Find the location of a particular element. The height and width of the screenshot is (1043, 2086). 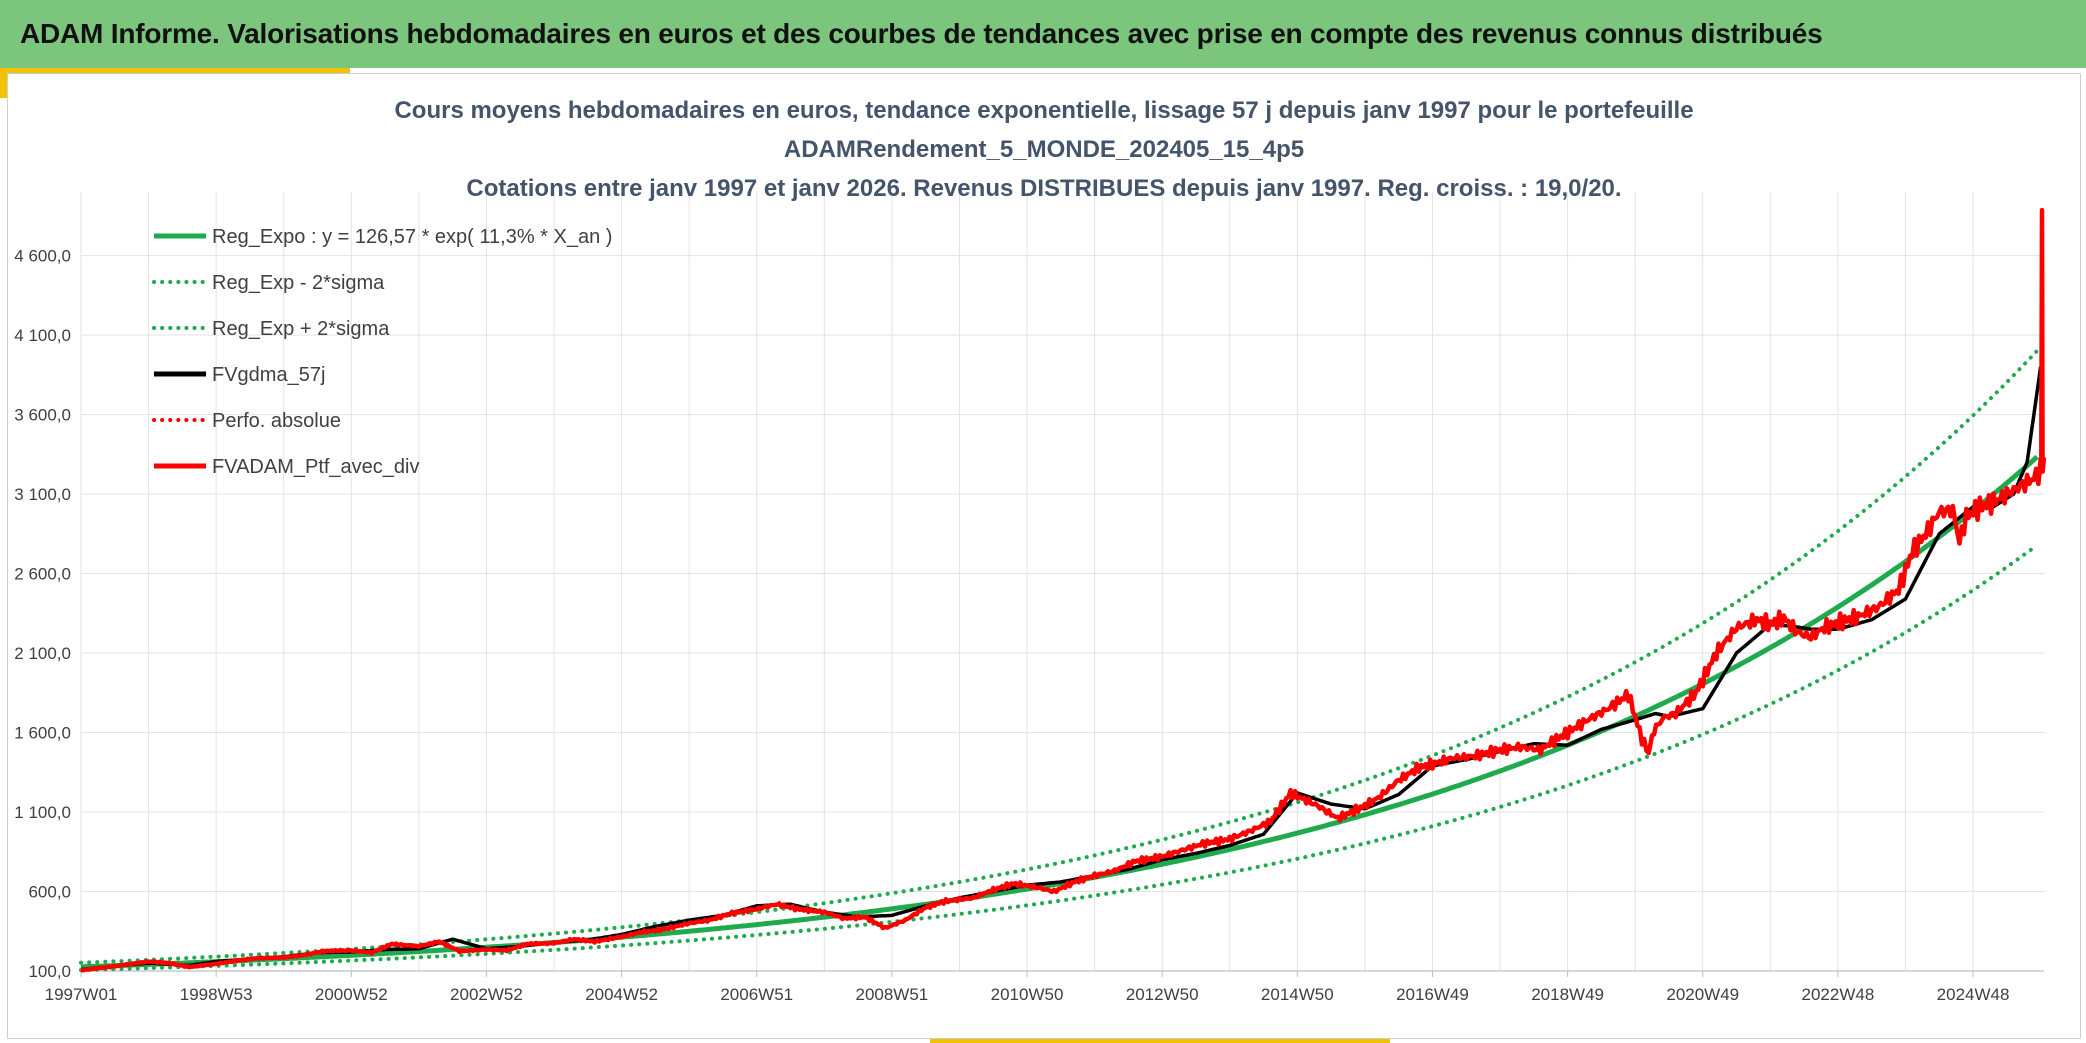

legend-label: Perfo. absolue is located at coordinates (276, 421).